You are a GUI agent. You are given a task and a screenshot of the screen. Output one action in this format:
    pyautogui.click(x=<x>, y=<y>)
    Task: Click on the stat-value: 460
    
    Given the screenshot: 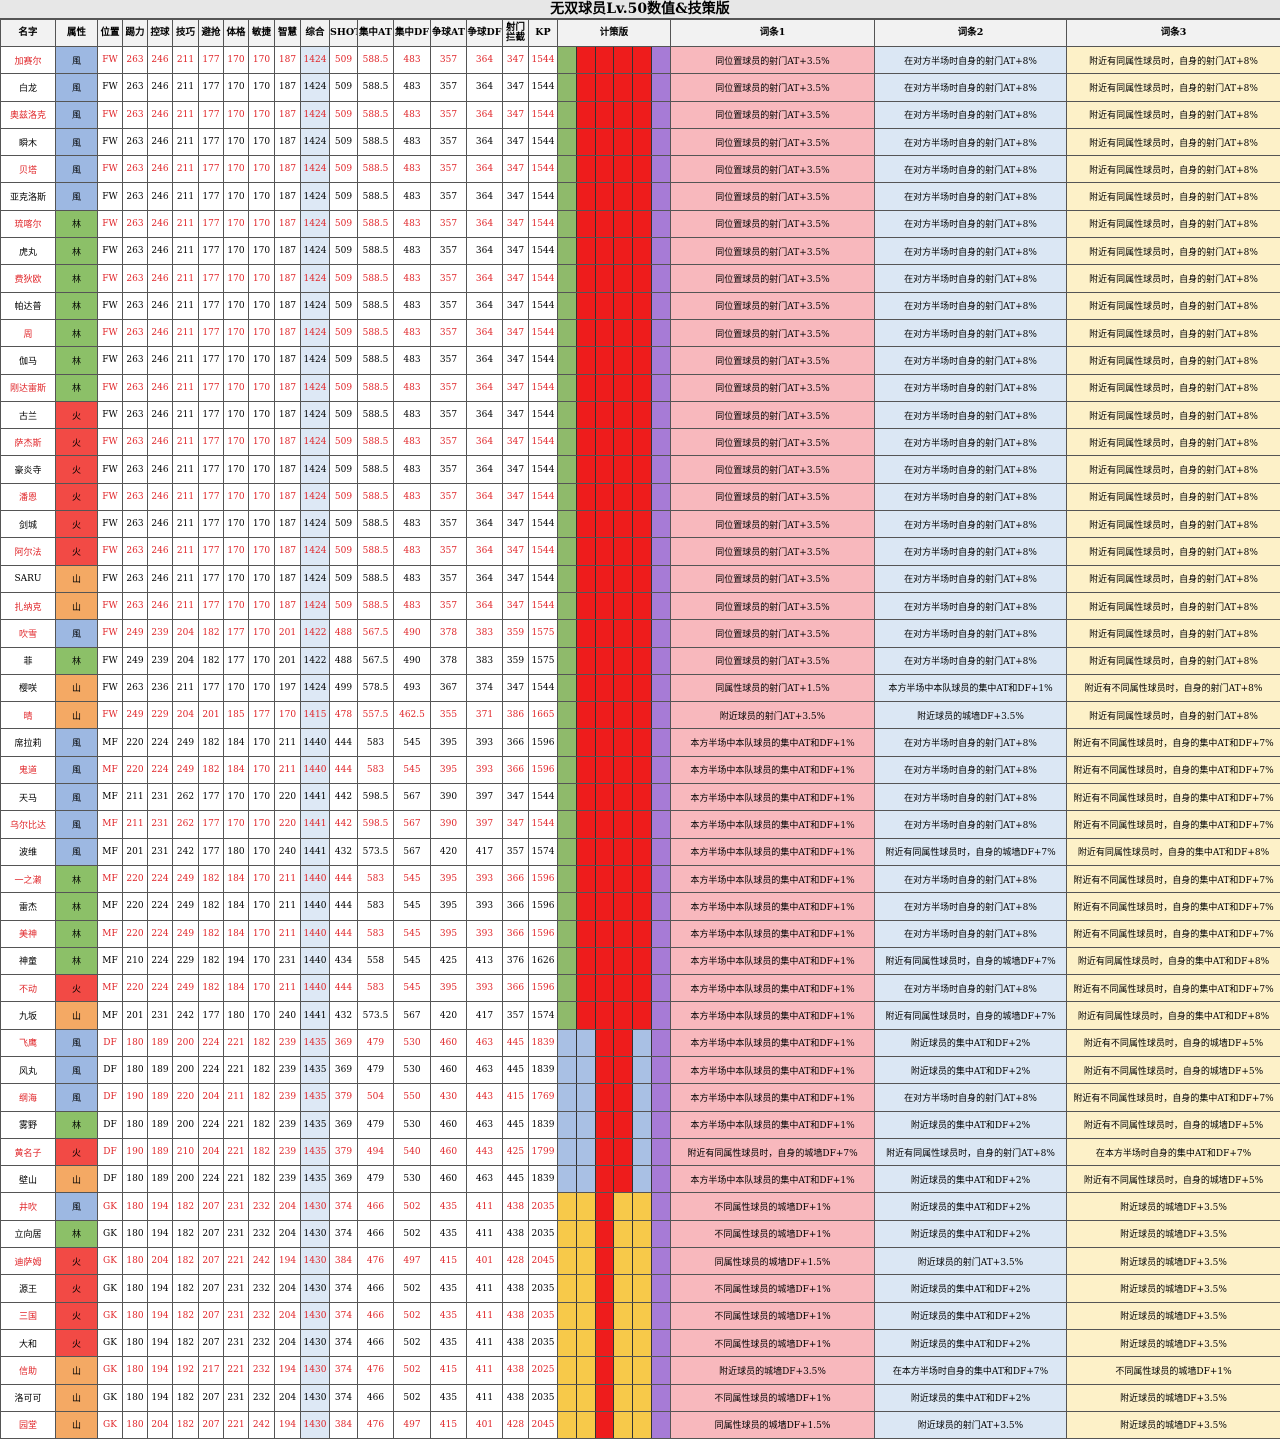 What is the action you would take?
    pyautogui.click(x=448, y=1070)
    